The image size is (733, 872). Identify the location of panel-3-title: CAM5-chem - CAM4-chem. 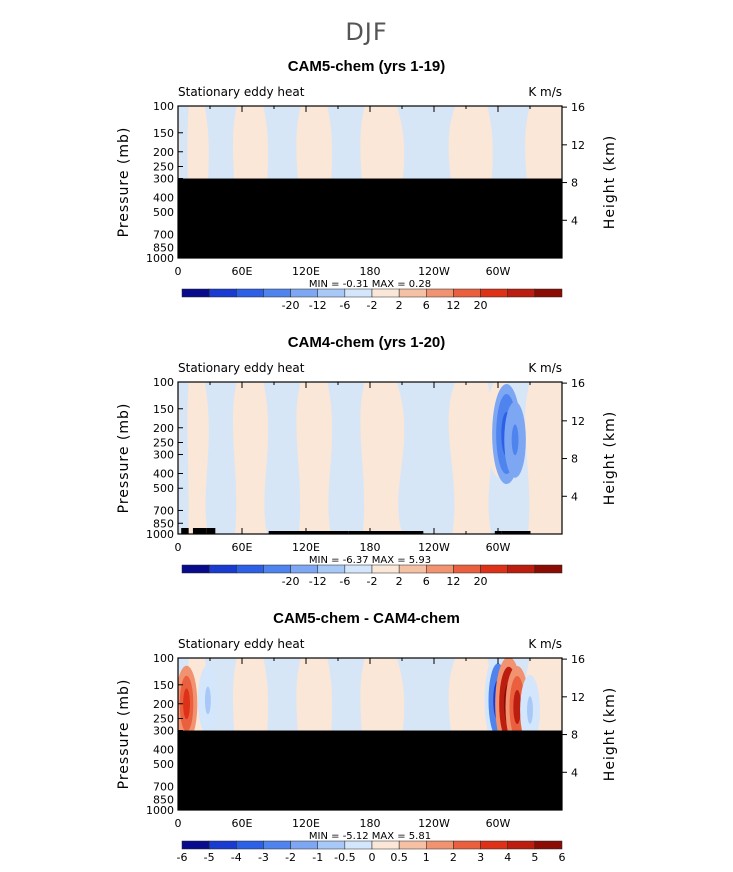
(366, 618).